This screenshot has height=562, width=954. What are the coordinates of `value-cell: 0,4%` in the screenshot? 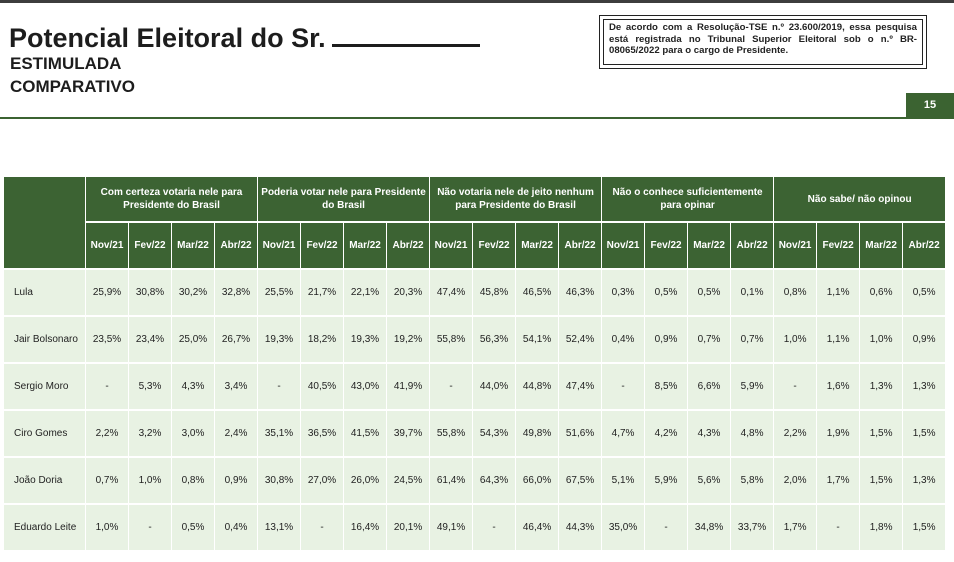 It's located at (624, 340).